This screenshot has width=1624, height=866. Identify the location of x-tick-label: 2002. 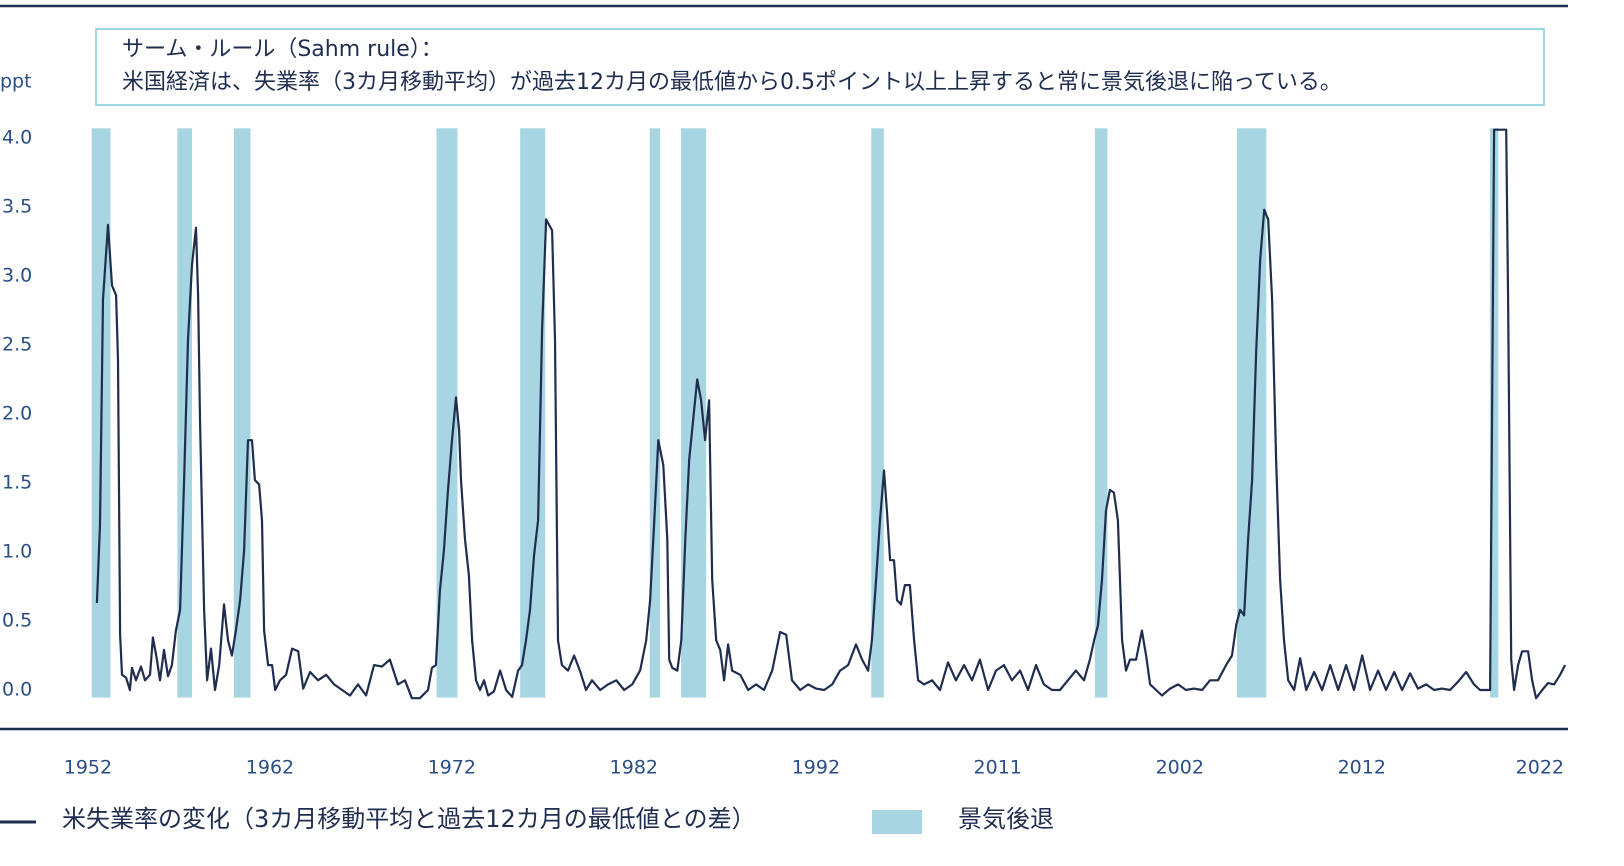
(1180, 768).